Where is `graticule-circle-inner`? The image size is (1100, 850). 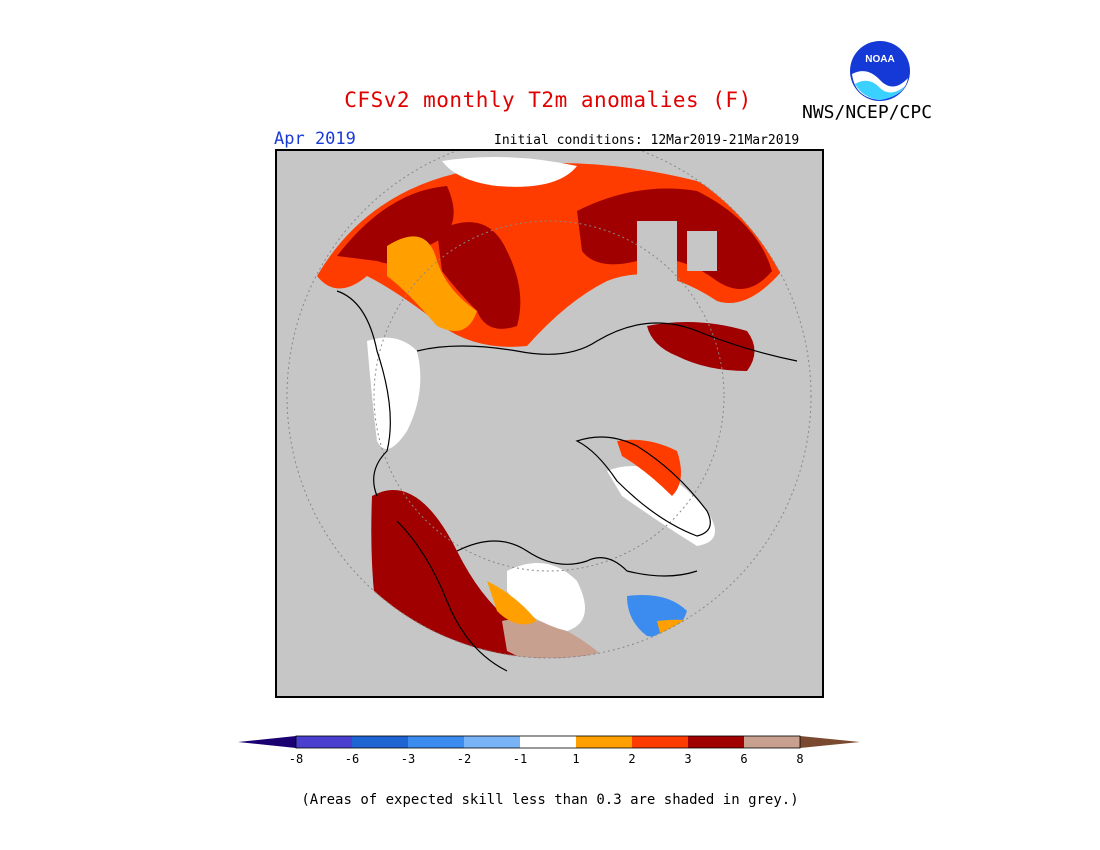 graticule-circle-inner is located at coordinates (549, 396).